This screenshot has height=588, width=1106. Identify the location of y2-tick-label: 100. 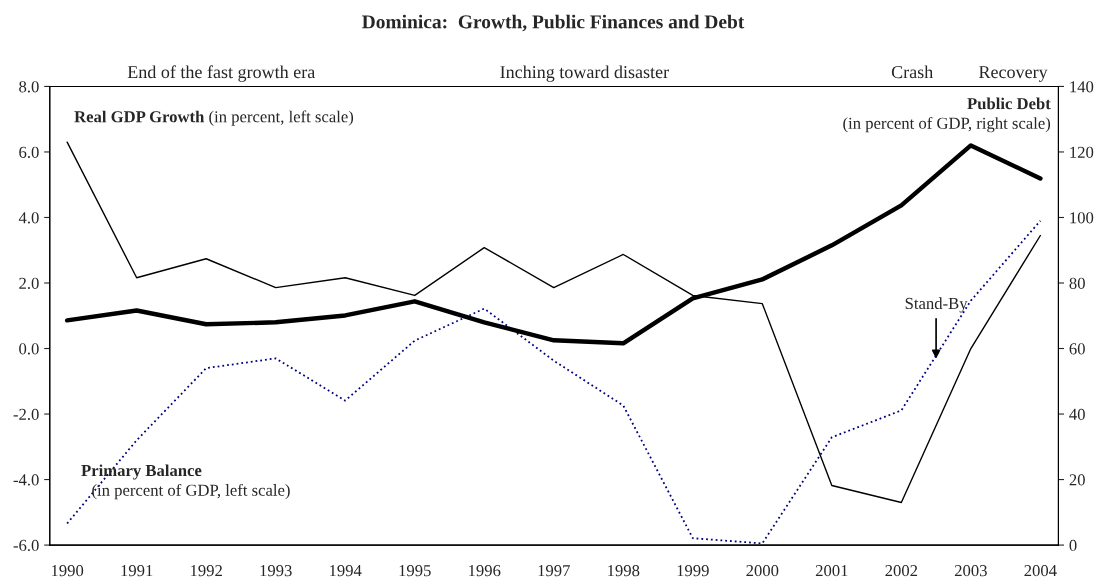
(1082, 218).